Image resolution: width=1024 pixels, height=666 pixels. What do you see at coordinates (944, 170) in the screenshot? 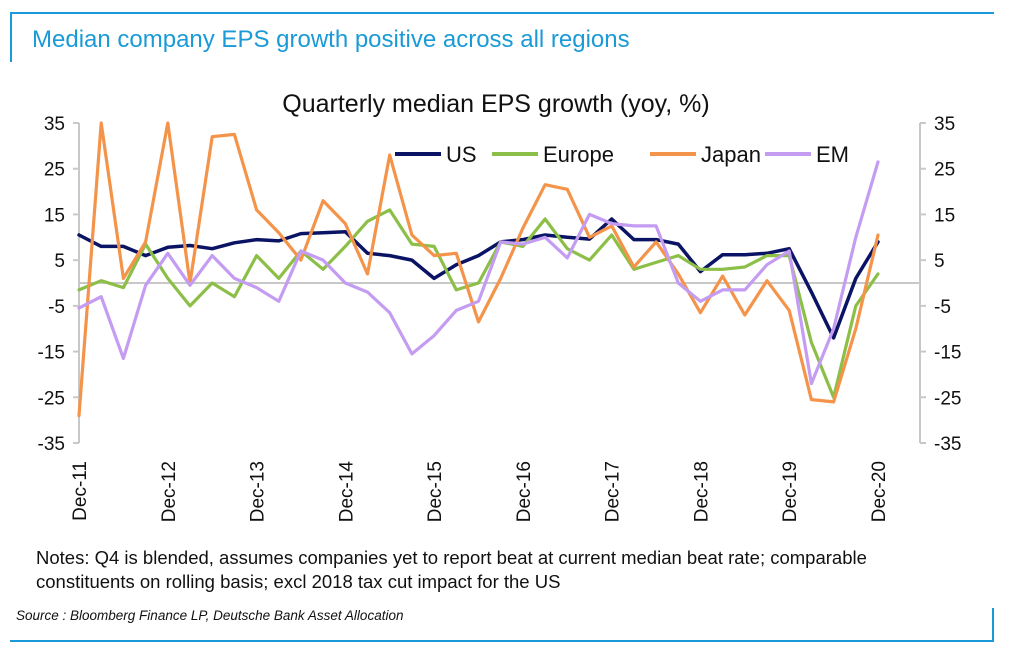
I see `y-tick-label-right: 25` at bounding box center [944, 170].